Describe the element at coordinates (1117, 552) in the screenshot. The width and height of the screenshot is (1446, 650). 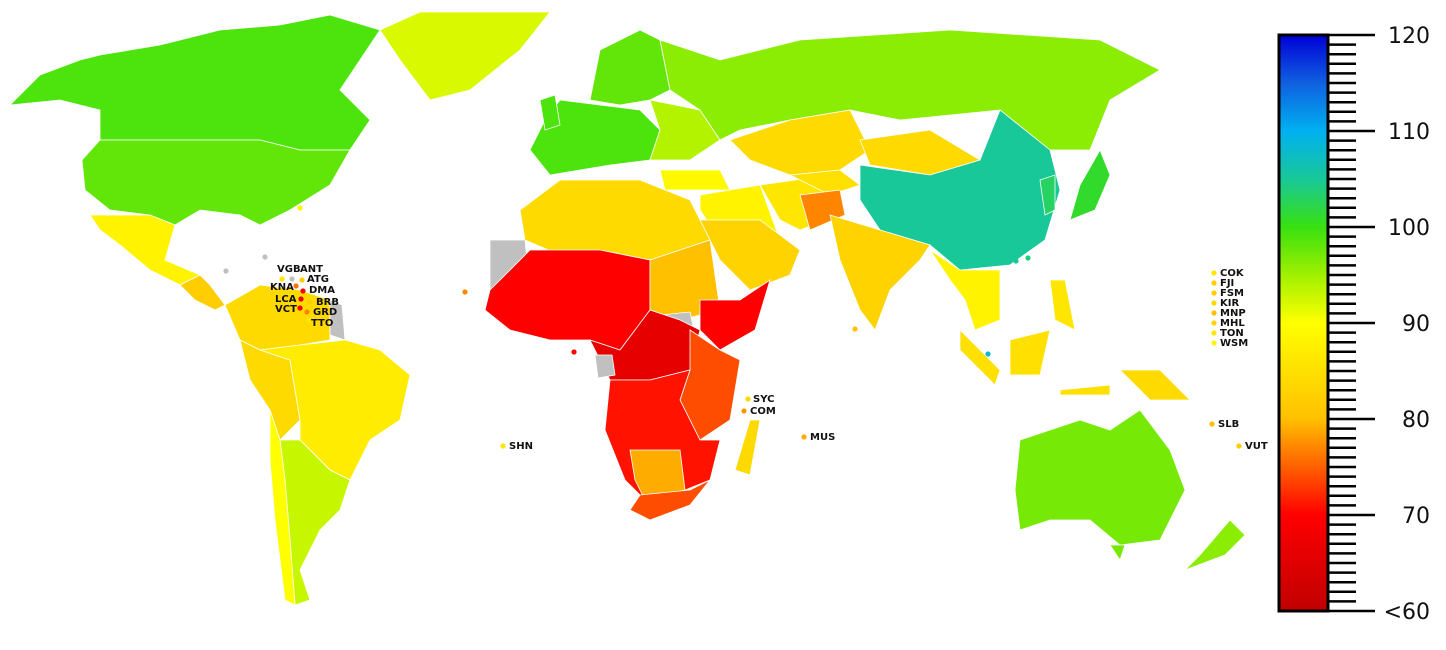
I see `region-tasmania` at that location.